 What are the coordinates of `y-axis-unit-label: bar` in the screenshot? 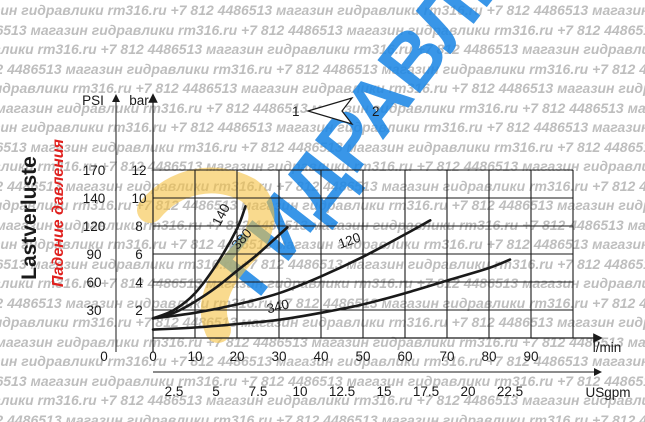 It's located at (139, 100).